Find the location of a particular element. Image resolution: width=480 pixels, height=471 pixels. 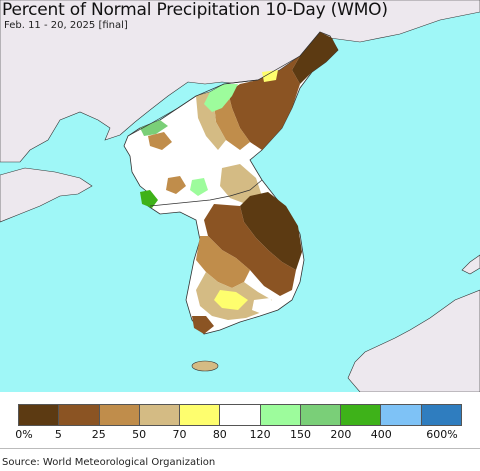

region-south-yellow is located at coordinates (231, 300).